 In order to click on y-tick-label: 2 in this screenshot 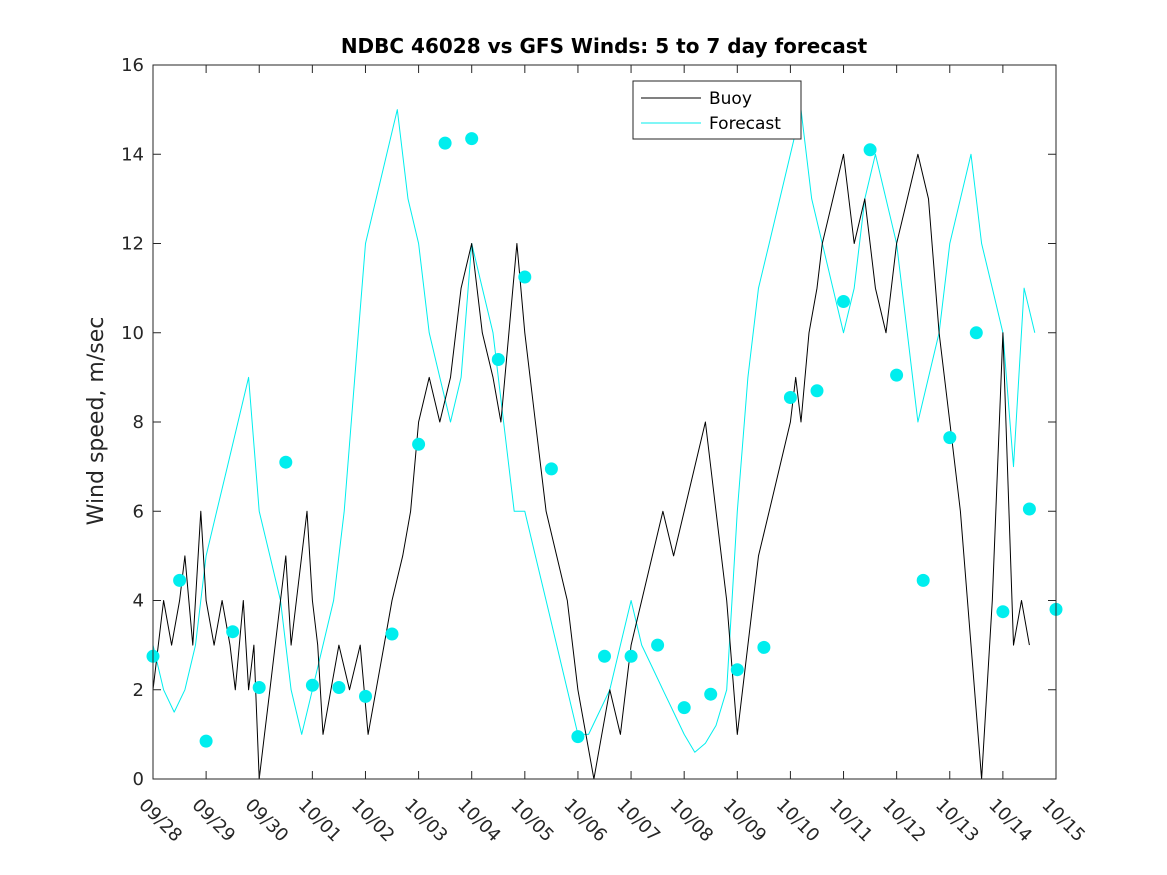, I will do `click(138, 690)`.